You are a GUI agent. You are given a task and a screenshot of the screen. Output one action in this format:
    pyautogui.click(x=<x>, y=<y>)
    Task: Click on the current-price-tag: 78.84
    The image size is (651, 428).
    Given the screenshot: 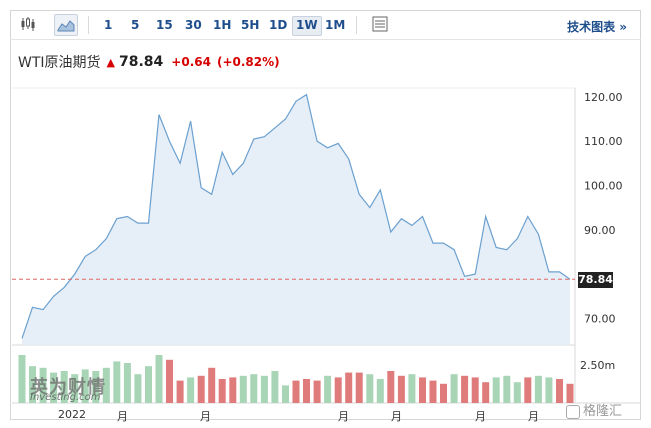 What is the action you would take?
    pyautogui.click(x=595, y=280)
    